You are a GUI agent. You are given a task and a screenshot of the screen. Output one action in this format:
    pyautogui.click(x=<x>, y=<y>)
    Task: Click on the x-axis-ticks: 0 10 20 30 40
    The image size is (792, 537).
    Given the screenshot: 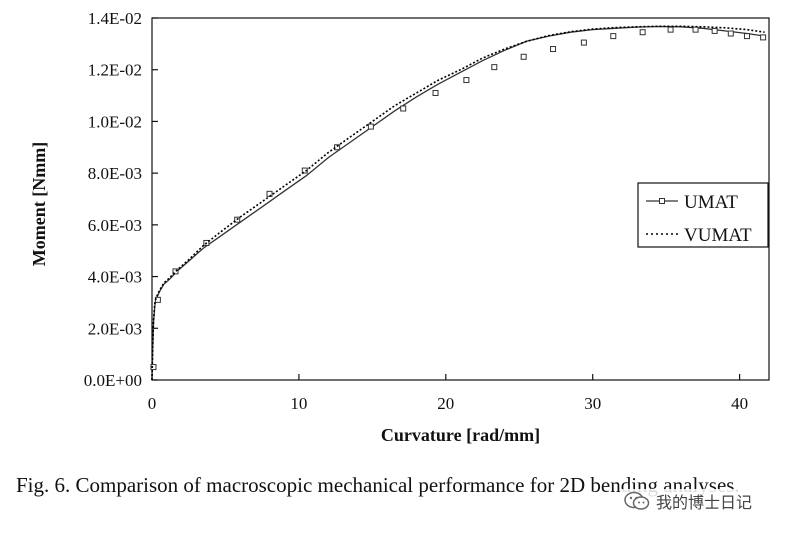 What is the action you would take?
    pyautogui.click(x=448, y=393)
    